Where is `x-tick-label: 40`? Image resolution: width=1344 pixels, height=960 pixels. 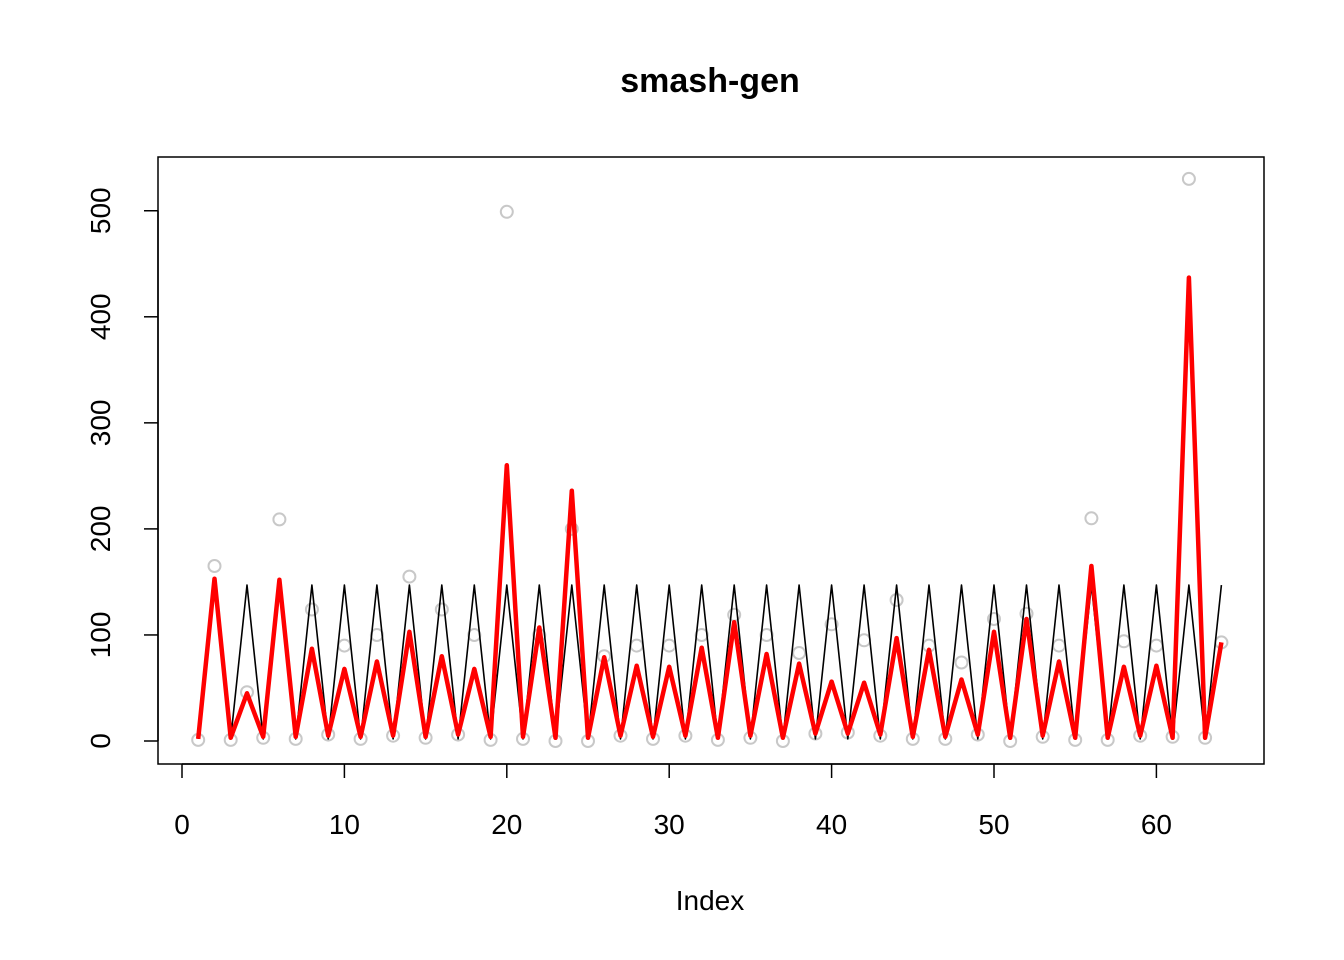 x-tick-label: 40 is located at coordinates (831, 824).